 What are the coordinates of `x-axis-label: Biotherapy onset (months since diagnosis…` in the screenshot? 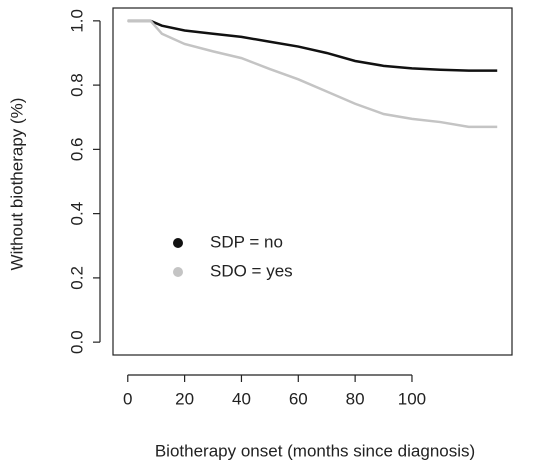 It's located at (315, 450).